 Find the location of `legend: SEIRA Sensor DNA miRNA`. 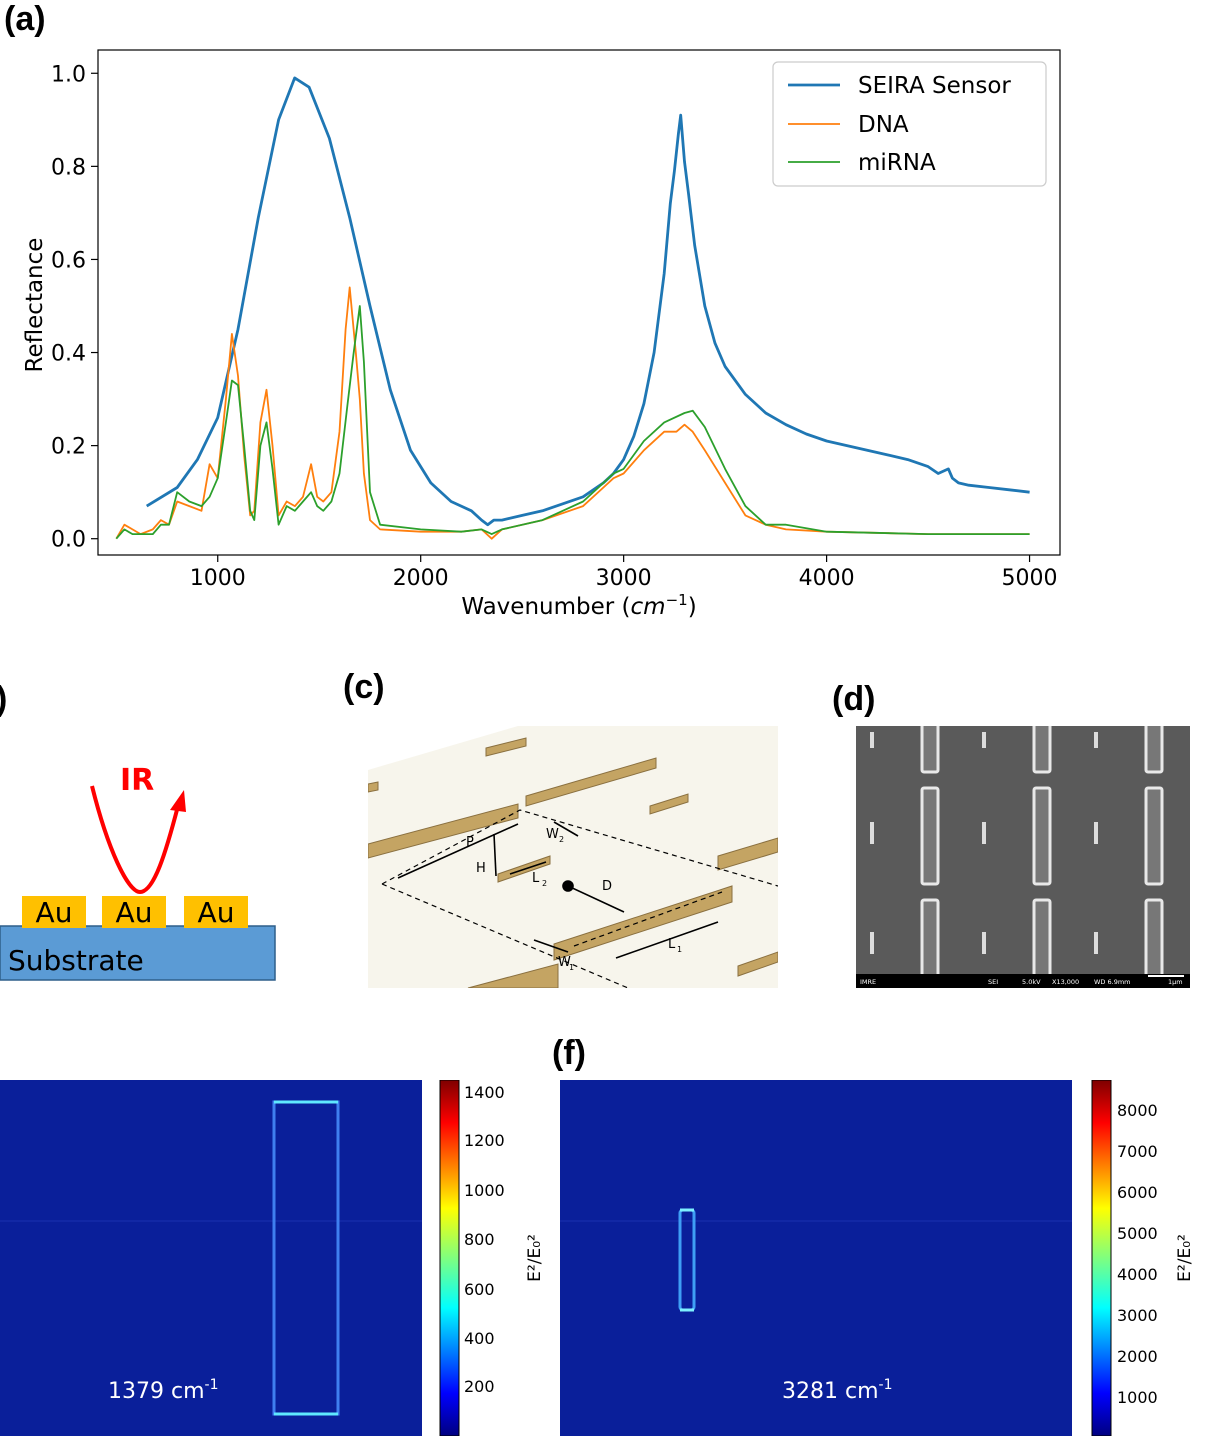

legend: SEIRA Sensor DNA miRNA is located at coordinates (909, 124).